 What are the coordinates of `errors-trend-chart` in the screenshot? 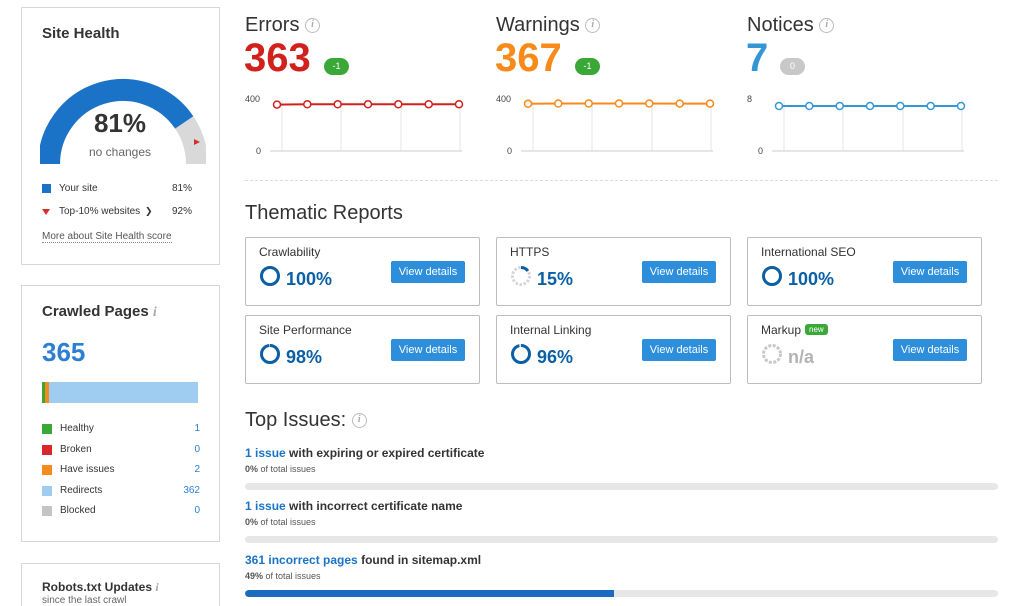 It's located at (367, 125).